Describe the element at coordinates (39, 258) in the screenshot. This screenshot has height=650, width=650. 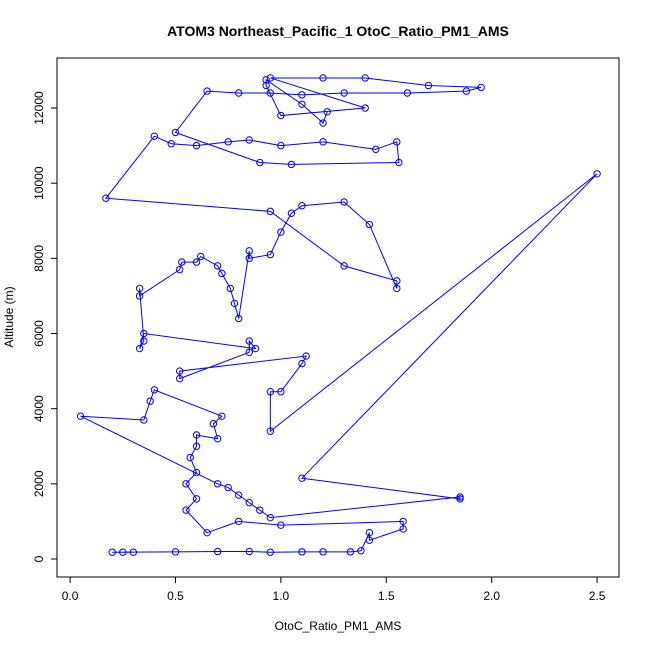
I see `y-tick-label: 8000` at that location.